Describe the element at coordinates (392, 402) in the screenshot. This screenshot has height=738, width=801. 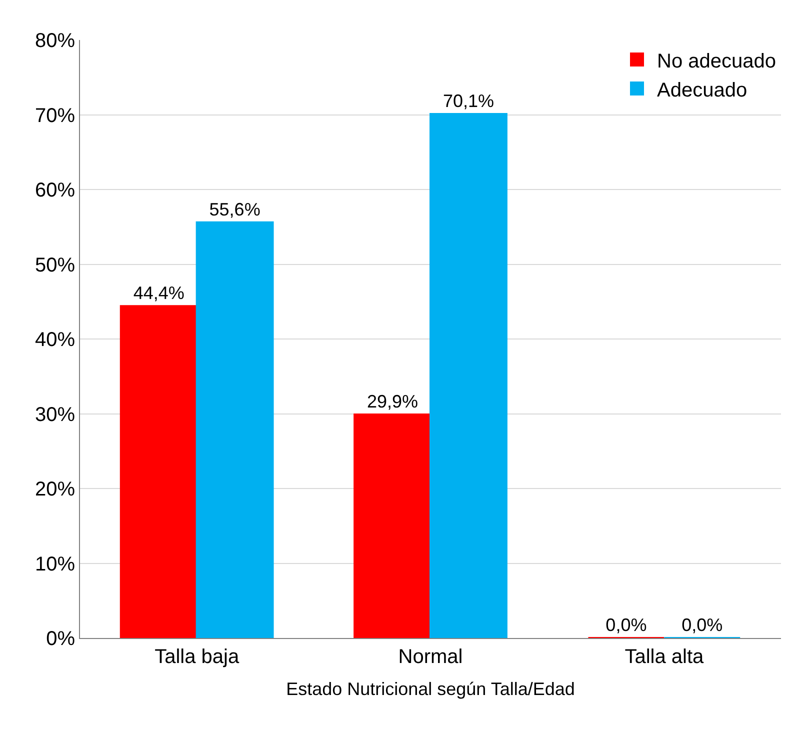
I see `data-label: 29,9%` at that location.